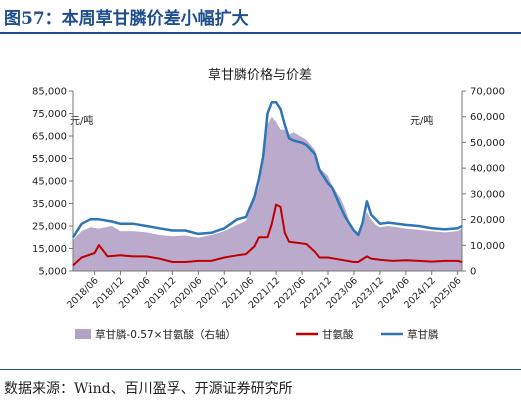 The height and width of the screenshot is (406, 521). What do you see at coordinates (83, 334) in the screenshot?
I see `legend-swatch-spread` at bounding box center [83, 334].